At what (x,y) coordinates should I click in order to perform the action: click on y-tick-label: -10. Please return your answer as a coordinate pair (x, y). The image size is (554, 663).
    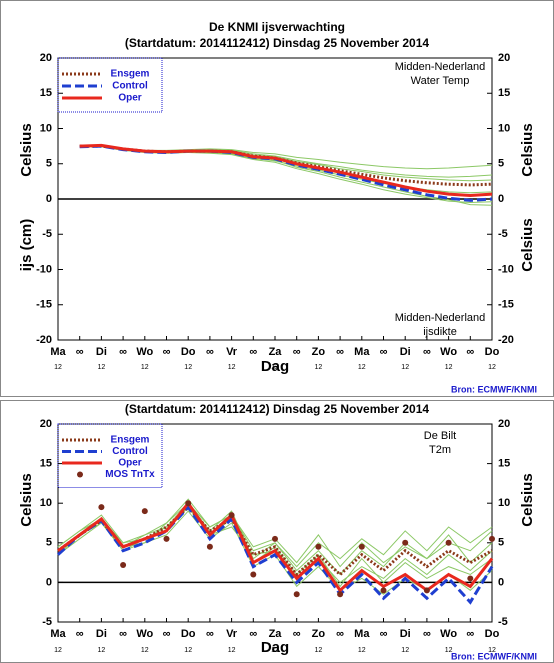
    Looking at the image, I should click on (506, 269).